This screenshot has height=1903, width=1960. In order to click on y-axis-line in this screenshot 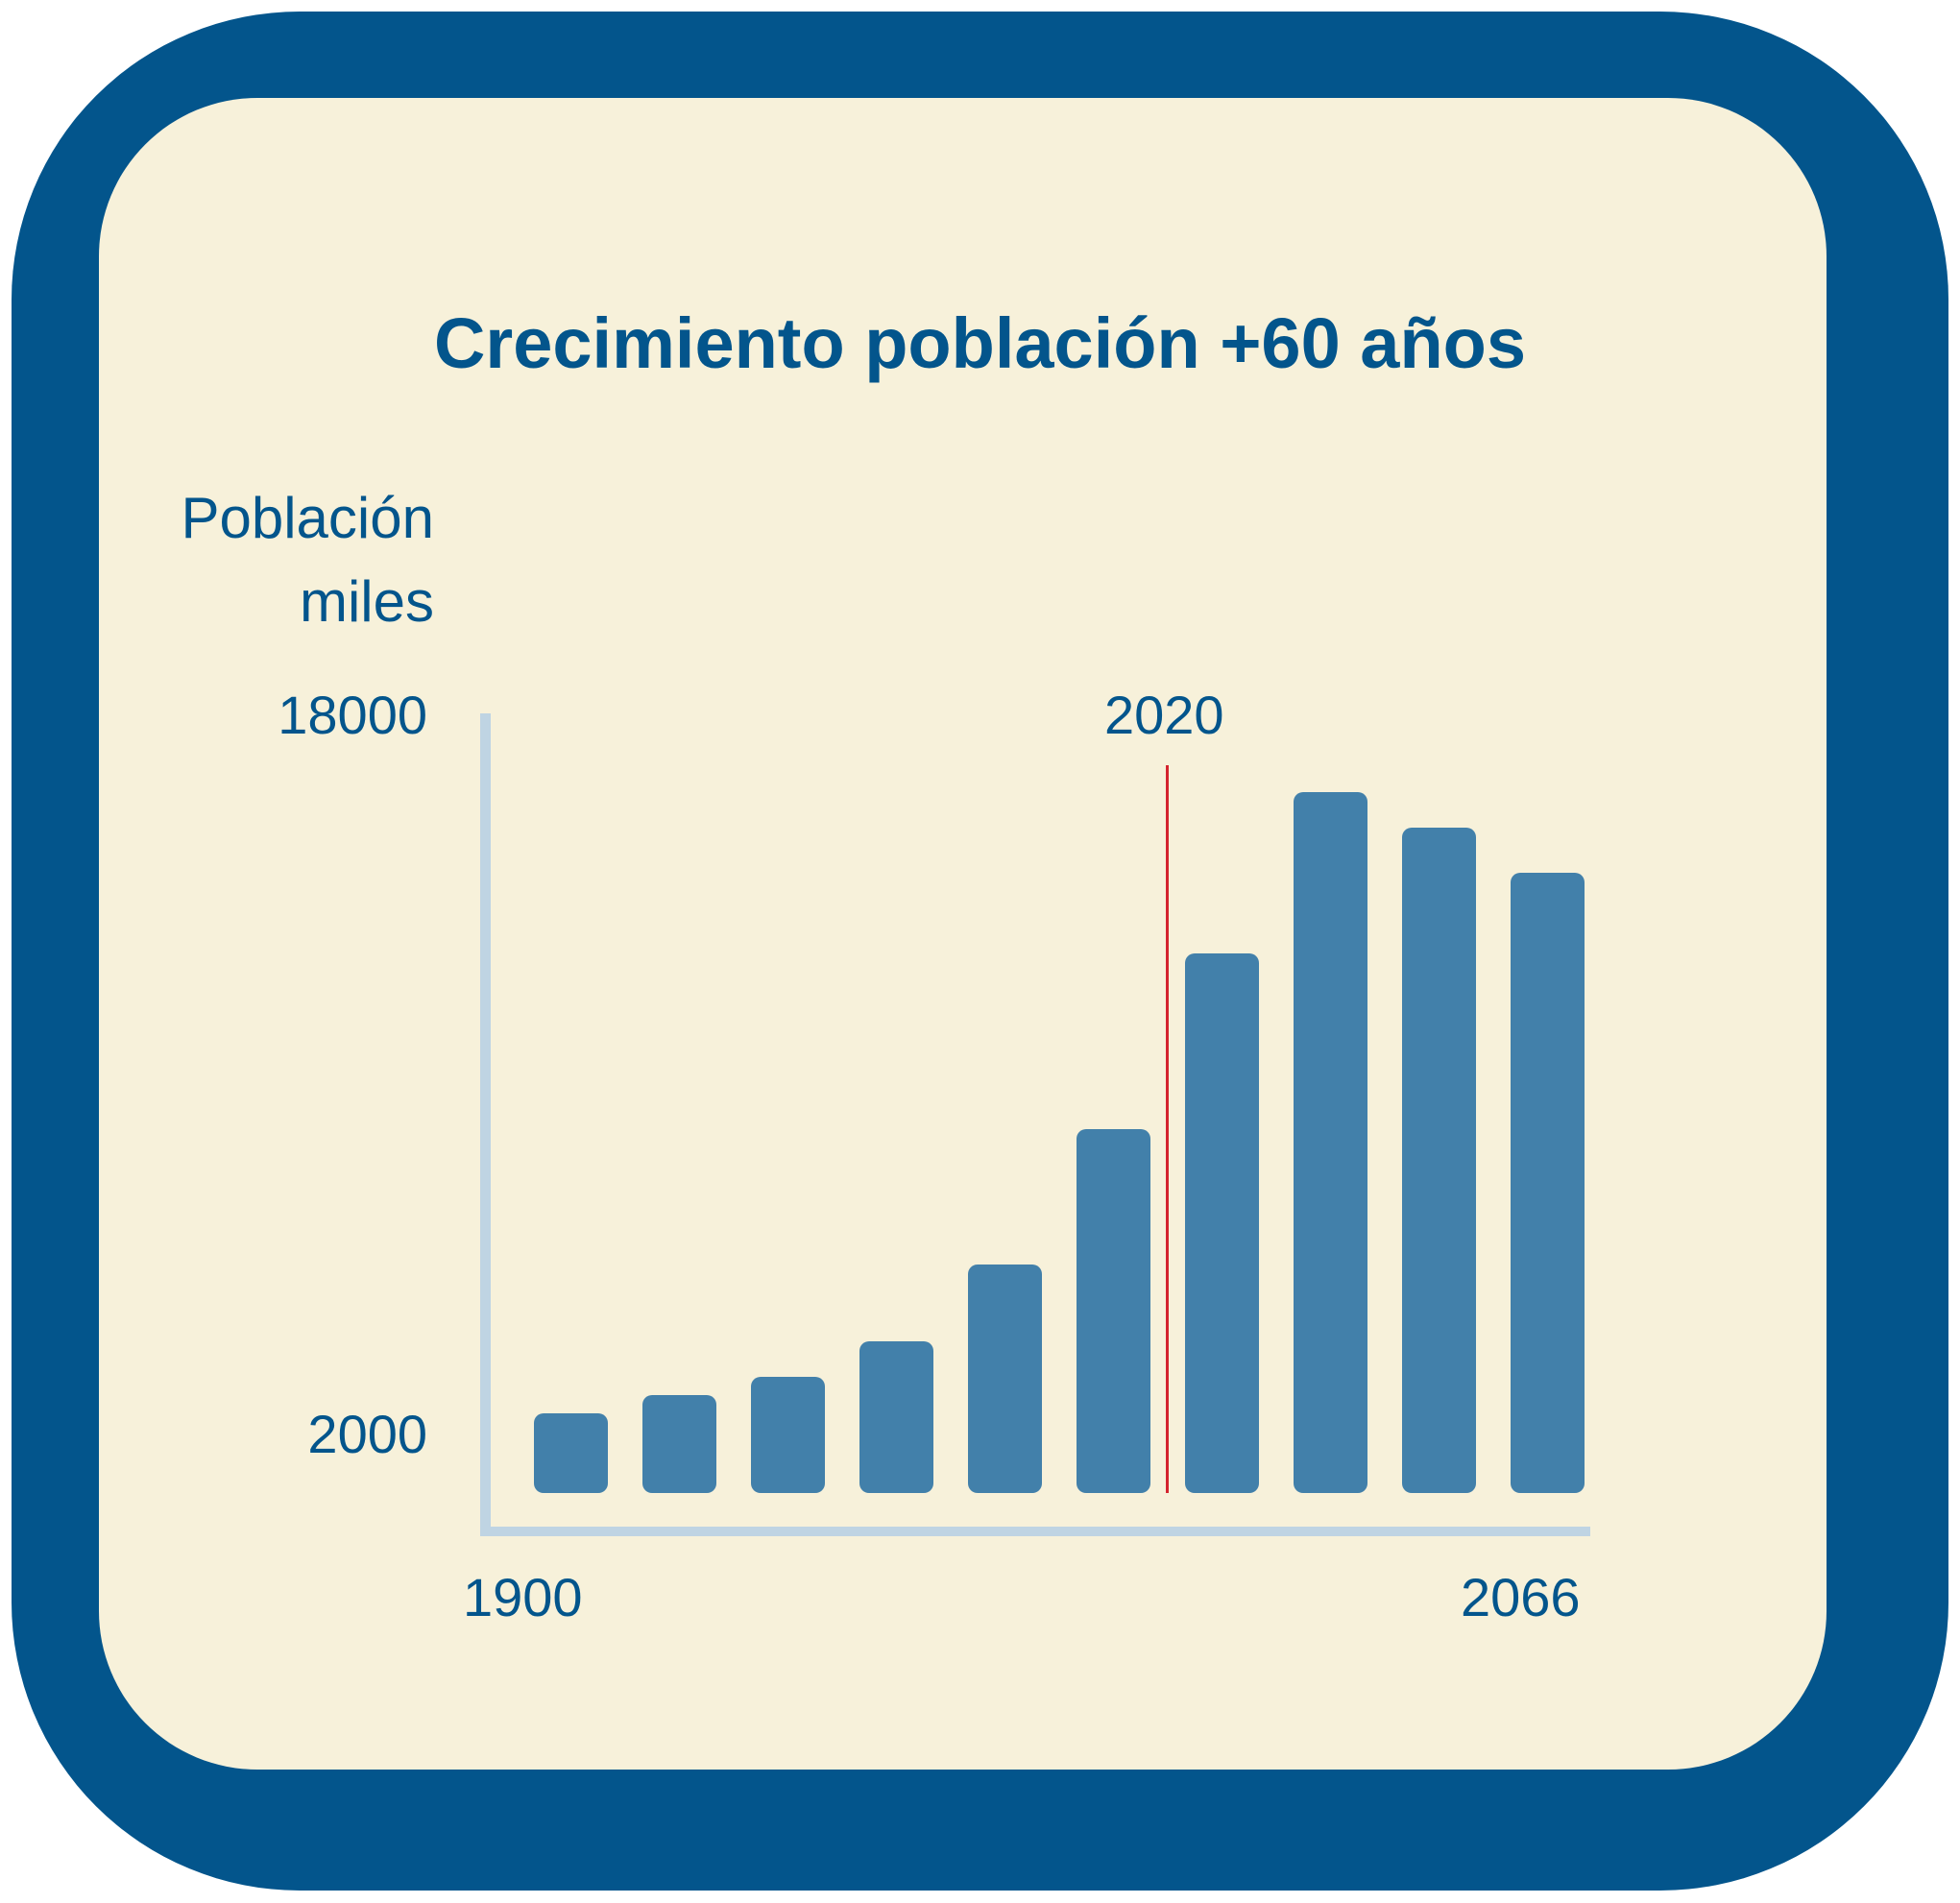, I will do `click(486, 1124)`.